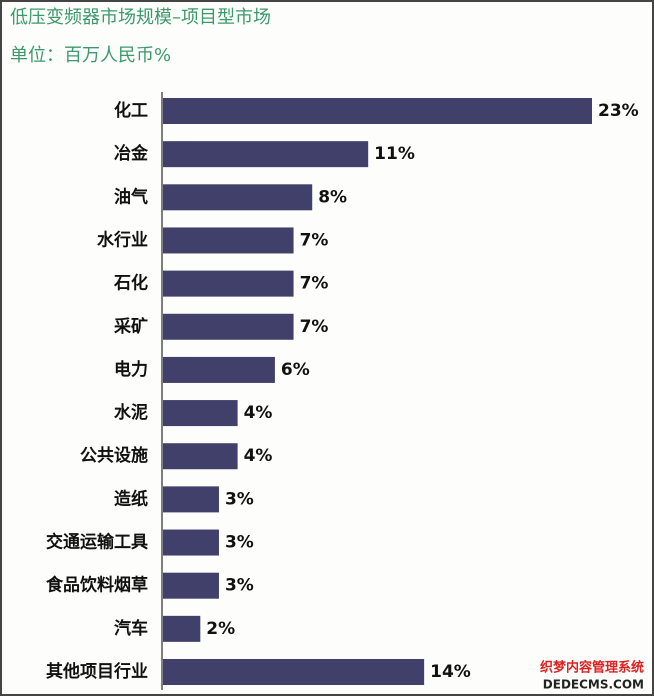 The height and width of the screenshot is (696, 654). I want to click on value-label: 11%, so click(394, 154).